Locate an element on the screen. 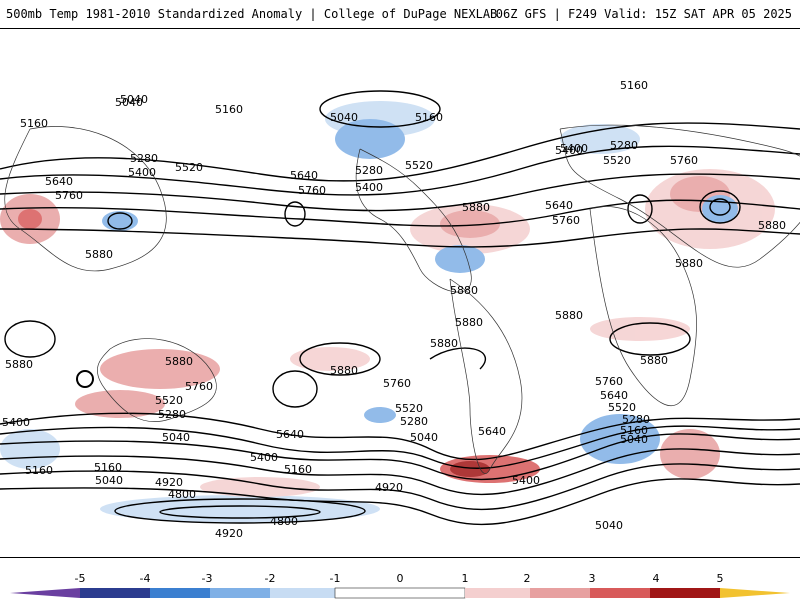 This screenshot has width=800, height=604. colorbar-tick: -5 is located at coordinates (80, 578).